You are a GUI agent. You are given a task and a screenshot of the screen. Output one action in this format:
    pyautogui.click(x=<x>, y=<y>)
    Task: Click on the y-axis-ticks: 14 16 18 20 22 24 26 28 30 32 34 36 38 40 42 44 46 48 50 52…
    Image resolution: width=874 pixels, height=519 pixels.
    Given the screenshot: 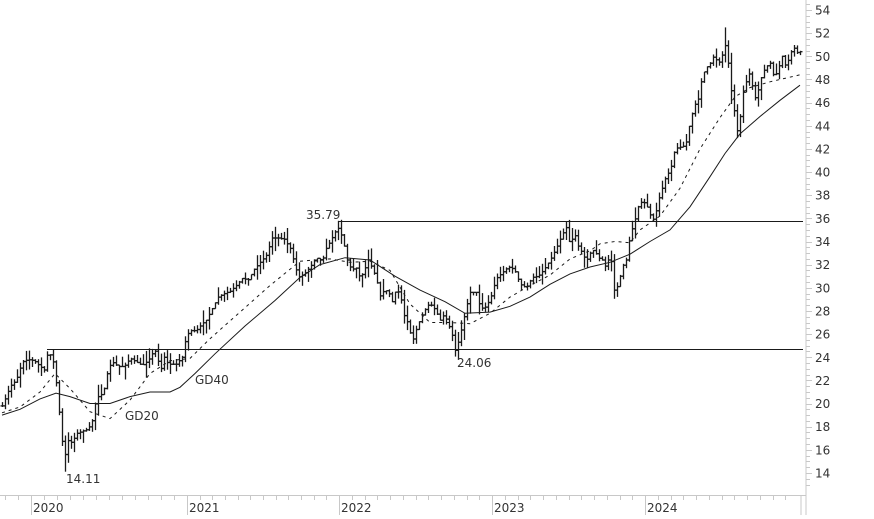 What is the action you would take?
    pyautogui.click(x=818, y=245)
    